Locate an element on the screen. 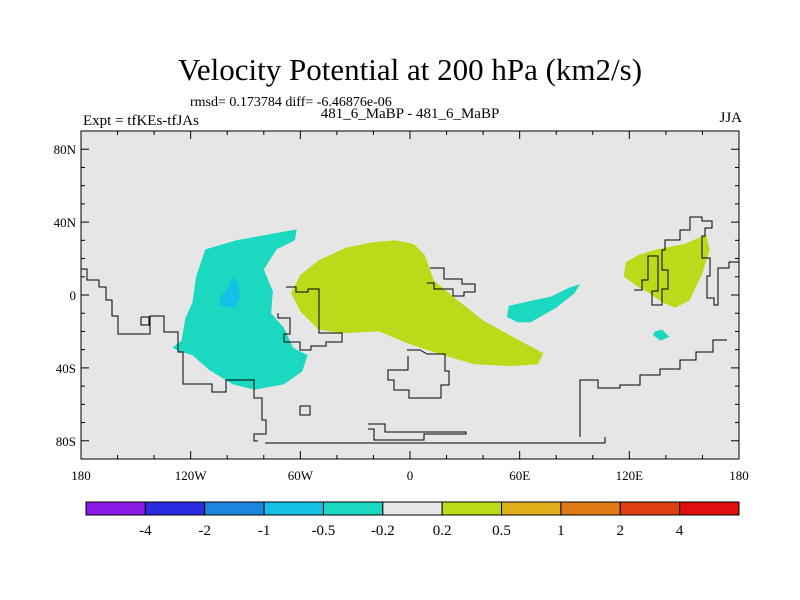  y-tick-label-40n: 40N is located at coordinates (65, 222).